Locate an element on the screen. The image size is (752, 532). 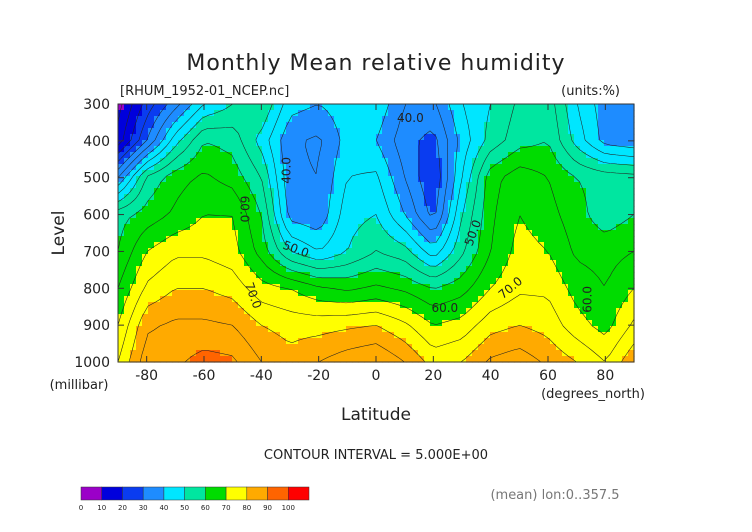
y-tick-label: 900 is located at coordinates (96, 326).